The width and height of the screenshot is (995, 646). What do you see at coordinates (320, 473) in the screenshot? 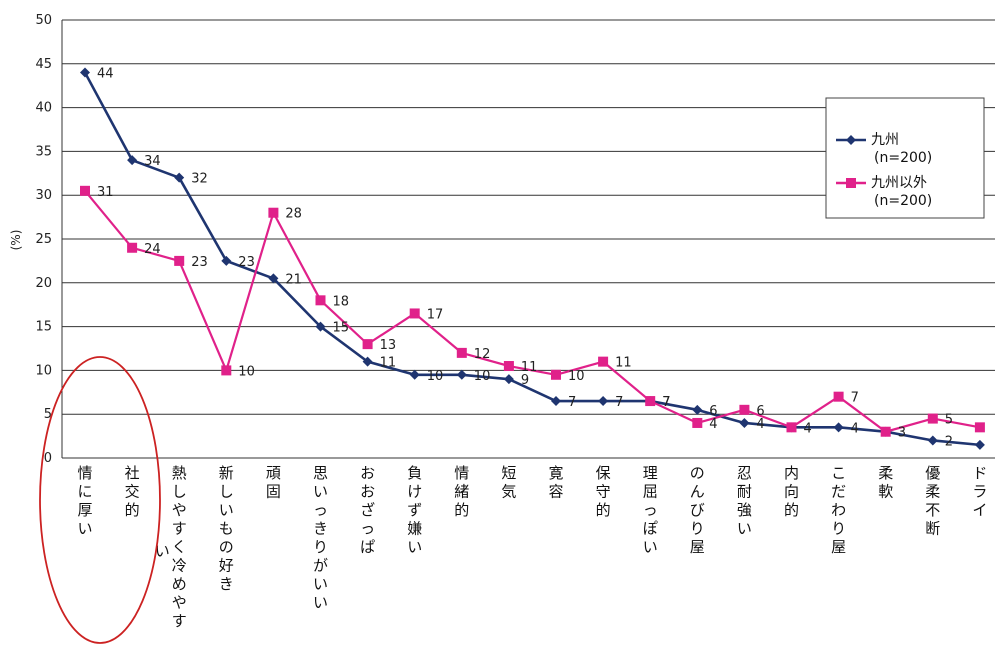
I see `svg-text: 思` at bounding box center [320, 473].